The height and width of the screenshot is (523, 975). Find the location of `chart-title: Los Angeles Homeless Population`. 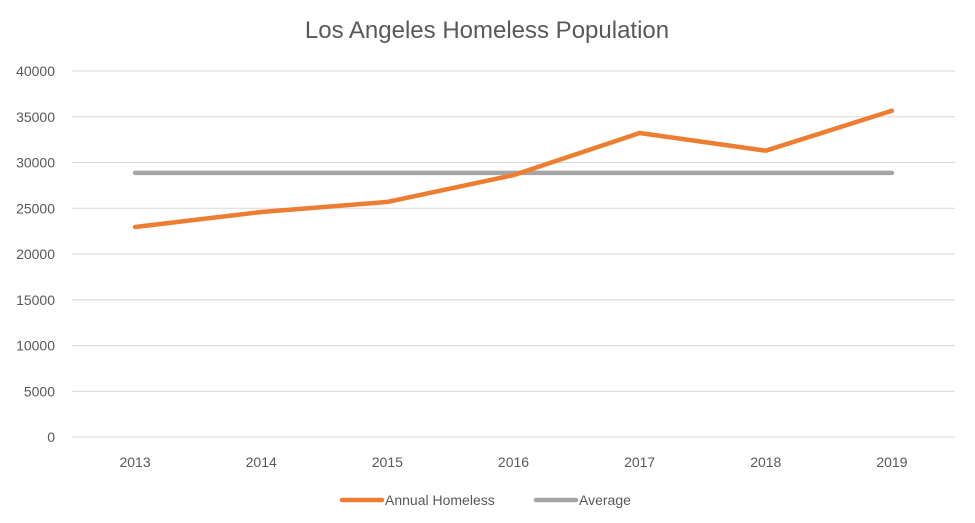

chart-title: Los Angeles Homeless Population is located at coordinates (487, 30).